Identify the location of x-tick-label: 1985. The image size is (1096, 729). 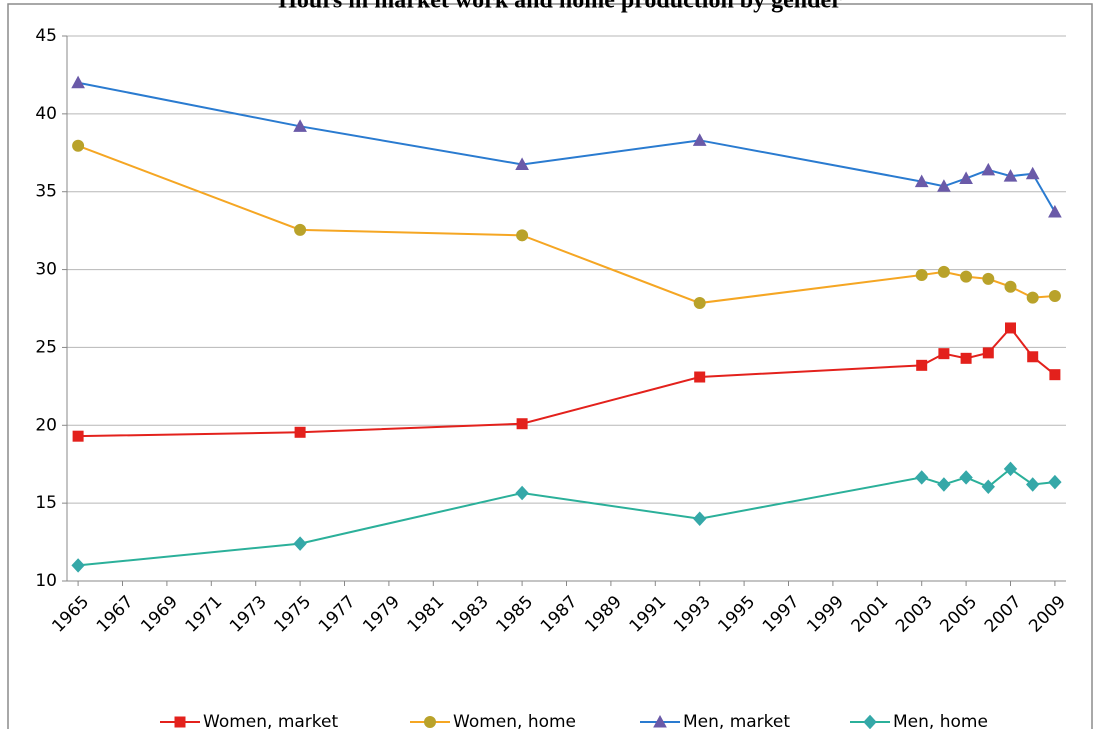
(514, 614).